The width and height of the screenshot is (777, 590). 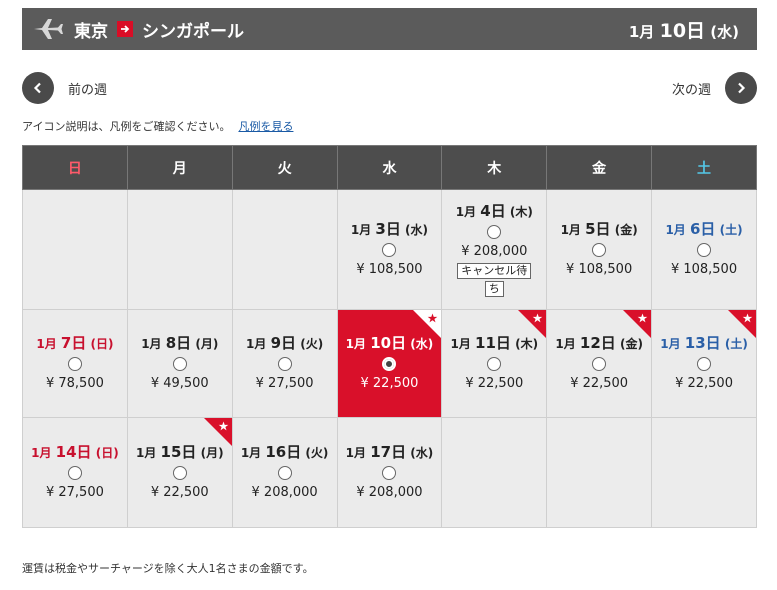 I want to click on prev-week-button, so click(x=38, y=88).